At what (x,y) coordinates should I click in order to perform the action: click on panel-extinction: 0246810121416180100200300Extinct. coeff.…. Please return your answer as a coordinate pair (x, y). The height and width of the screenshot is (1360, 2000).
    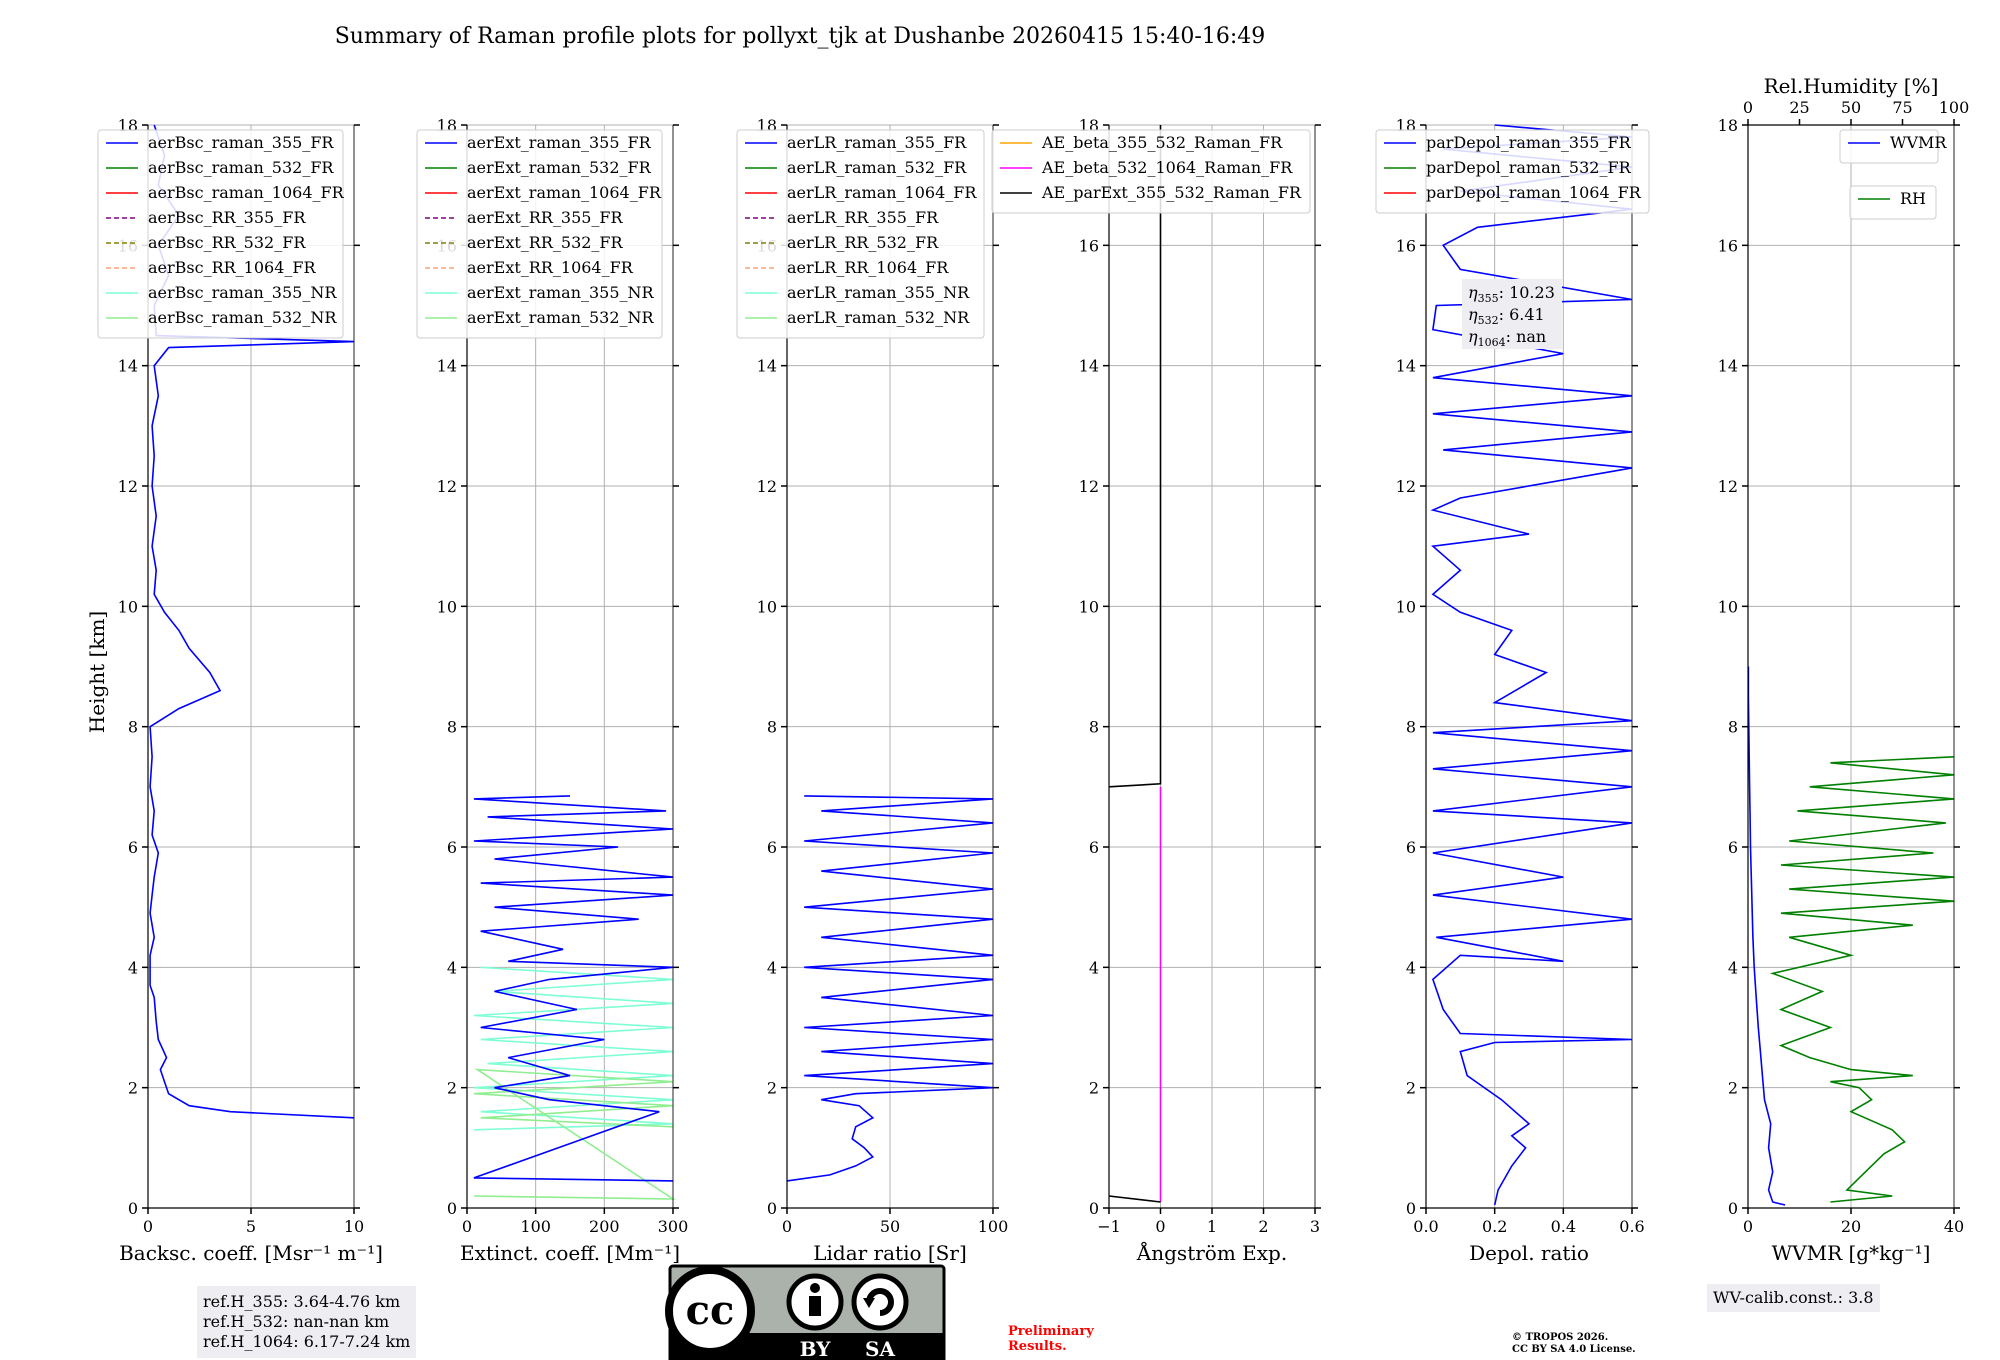
    Looking at the image, I should click on (552, 690).